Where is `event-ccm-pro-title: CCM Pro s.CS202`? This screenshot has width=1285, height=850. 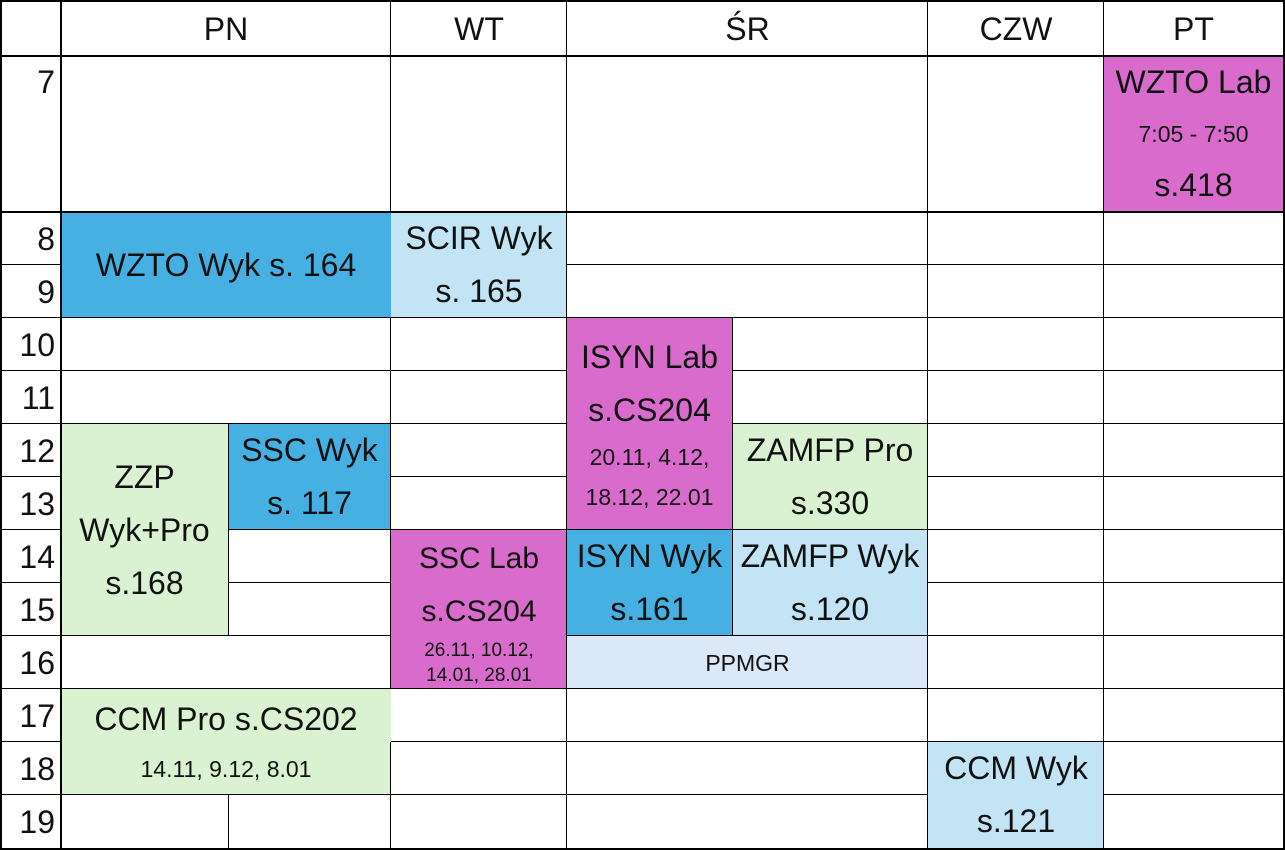 event-ccm-pro-title: CCM Pro s.CS202 is located at coordinates (226, 718).